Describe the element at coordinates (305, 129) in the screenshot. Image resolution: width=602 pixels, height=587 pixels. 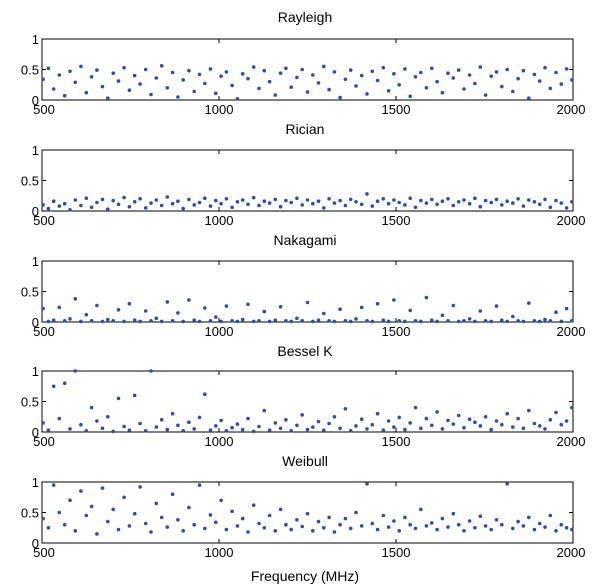
I see `panel-title: Rician` at that location.